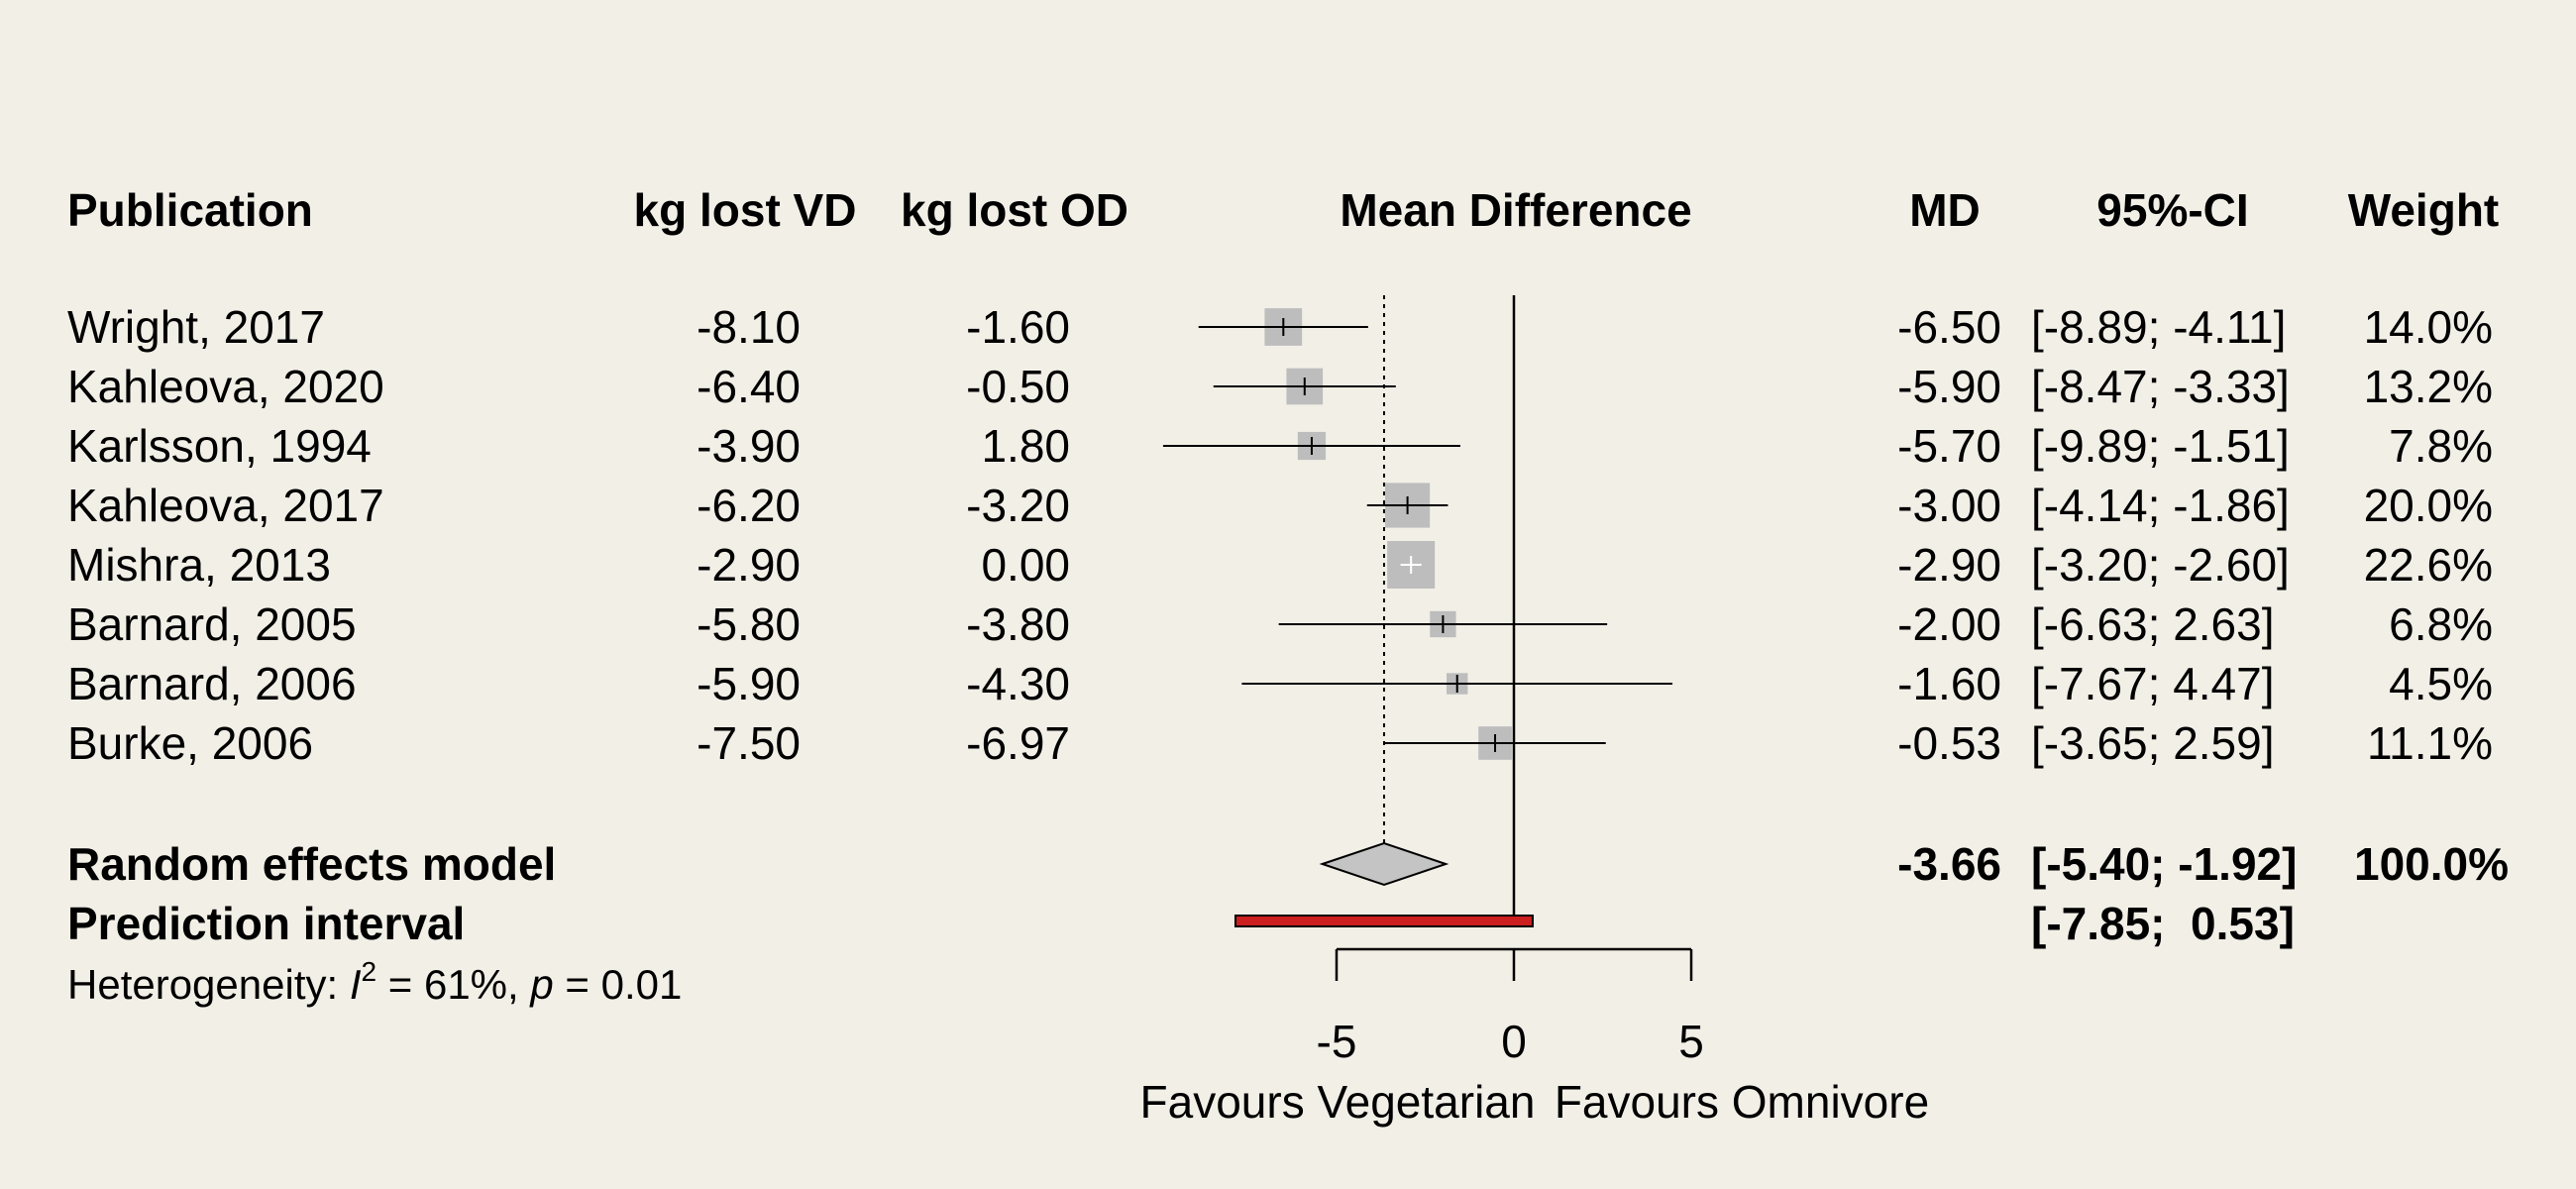 The width and height of the screenshot is (2576, 1189). I want to click on x-axis: -5 0 5, so click(1510, 1007).